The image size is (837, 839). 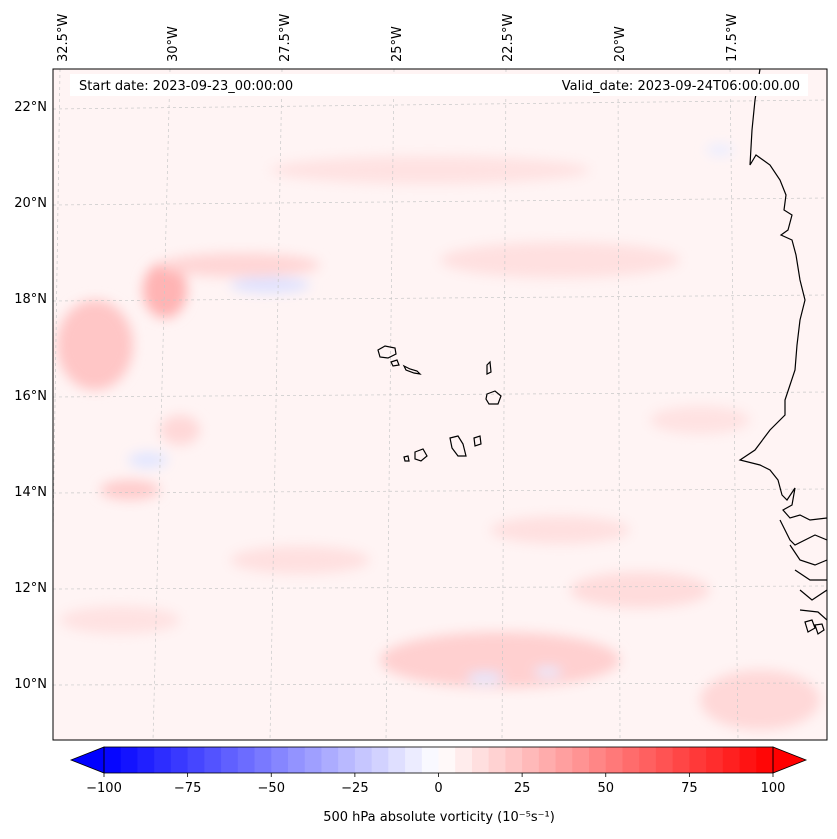 What do you see at coordinates (186, 86) in the screenshot?
I see `start-date-label: Start date: 2023-09-23_00:00:00` at bounding box center [186, 86].